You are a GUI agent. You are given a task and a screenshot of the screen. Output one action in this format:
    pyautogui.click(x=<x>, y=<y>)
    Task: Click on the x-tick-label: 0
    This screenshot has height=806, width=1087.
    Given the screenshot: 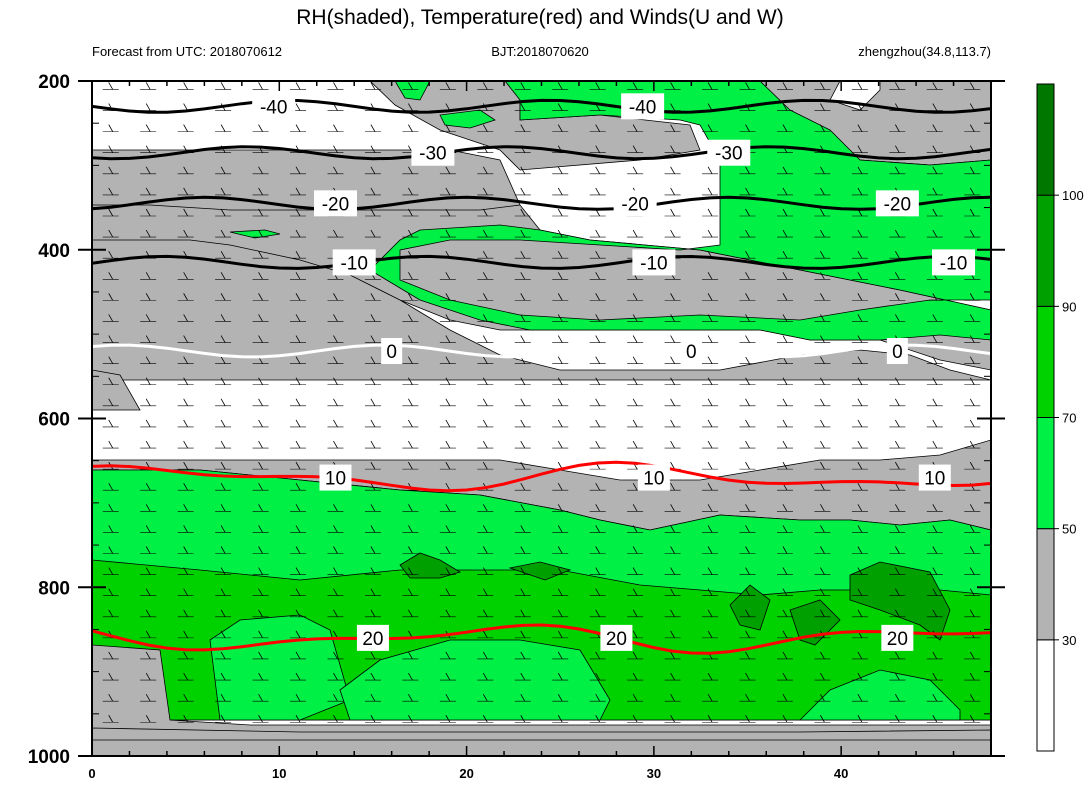 What is the action you would take?
    pyautogui.click(x=91, y=773)
    